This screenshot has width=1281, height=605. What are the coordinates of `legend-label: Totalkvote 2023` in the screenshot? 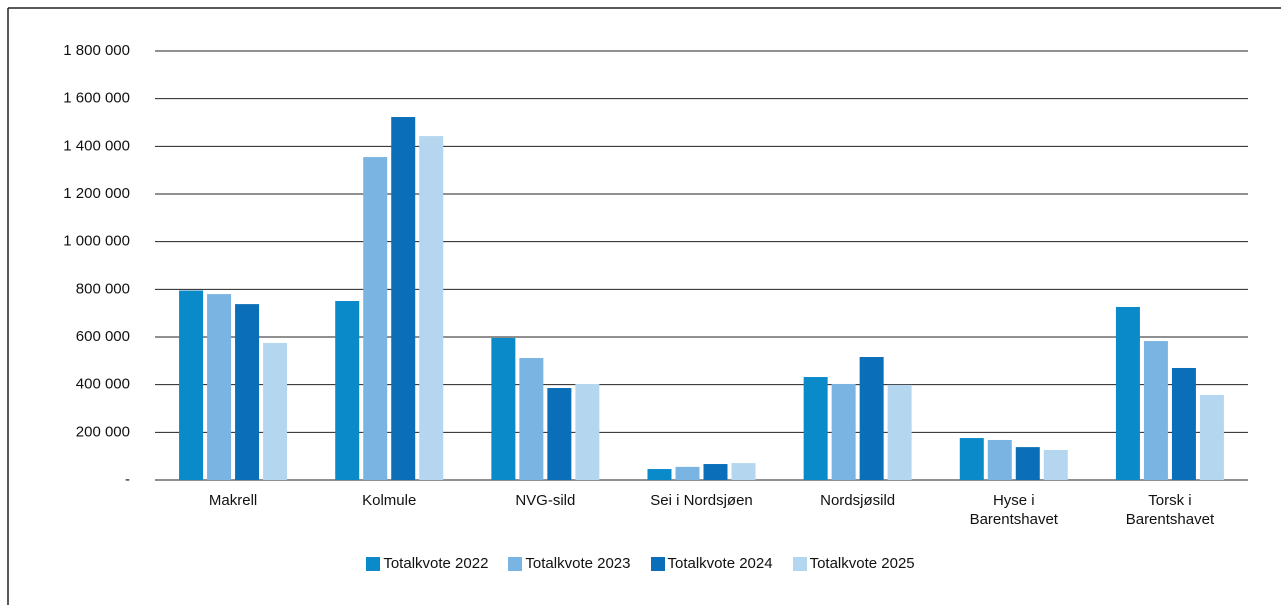 It's located at (578, 563).